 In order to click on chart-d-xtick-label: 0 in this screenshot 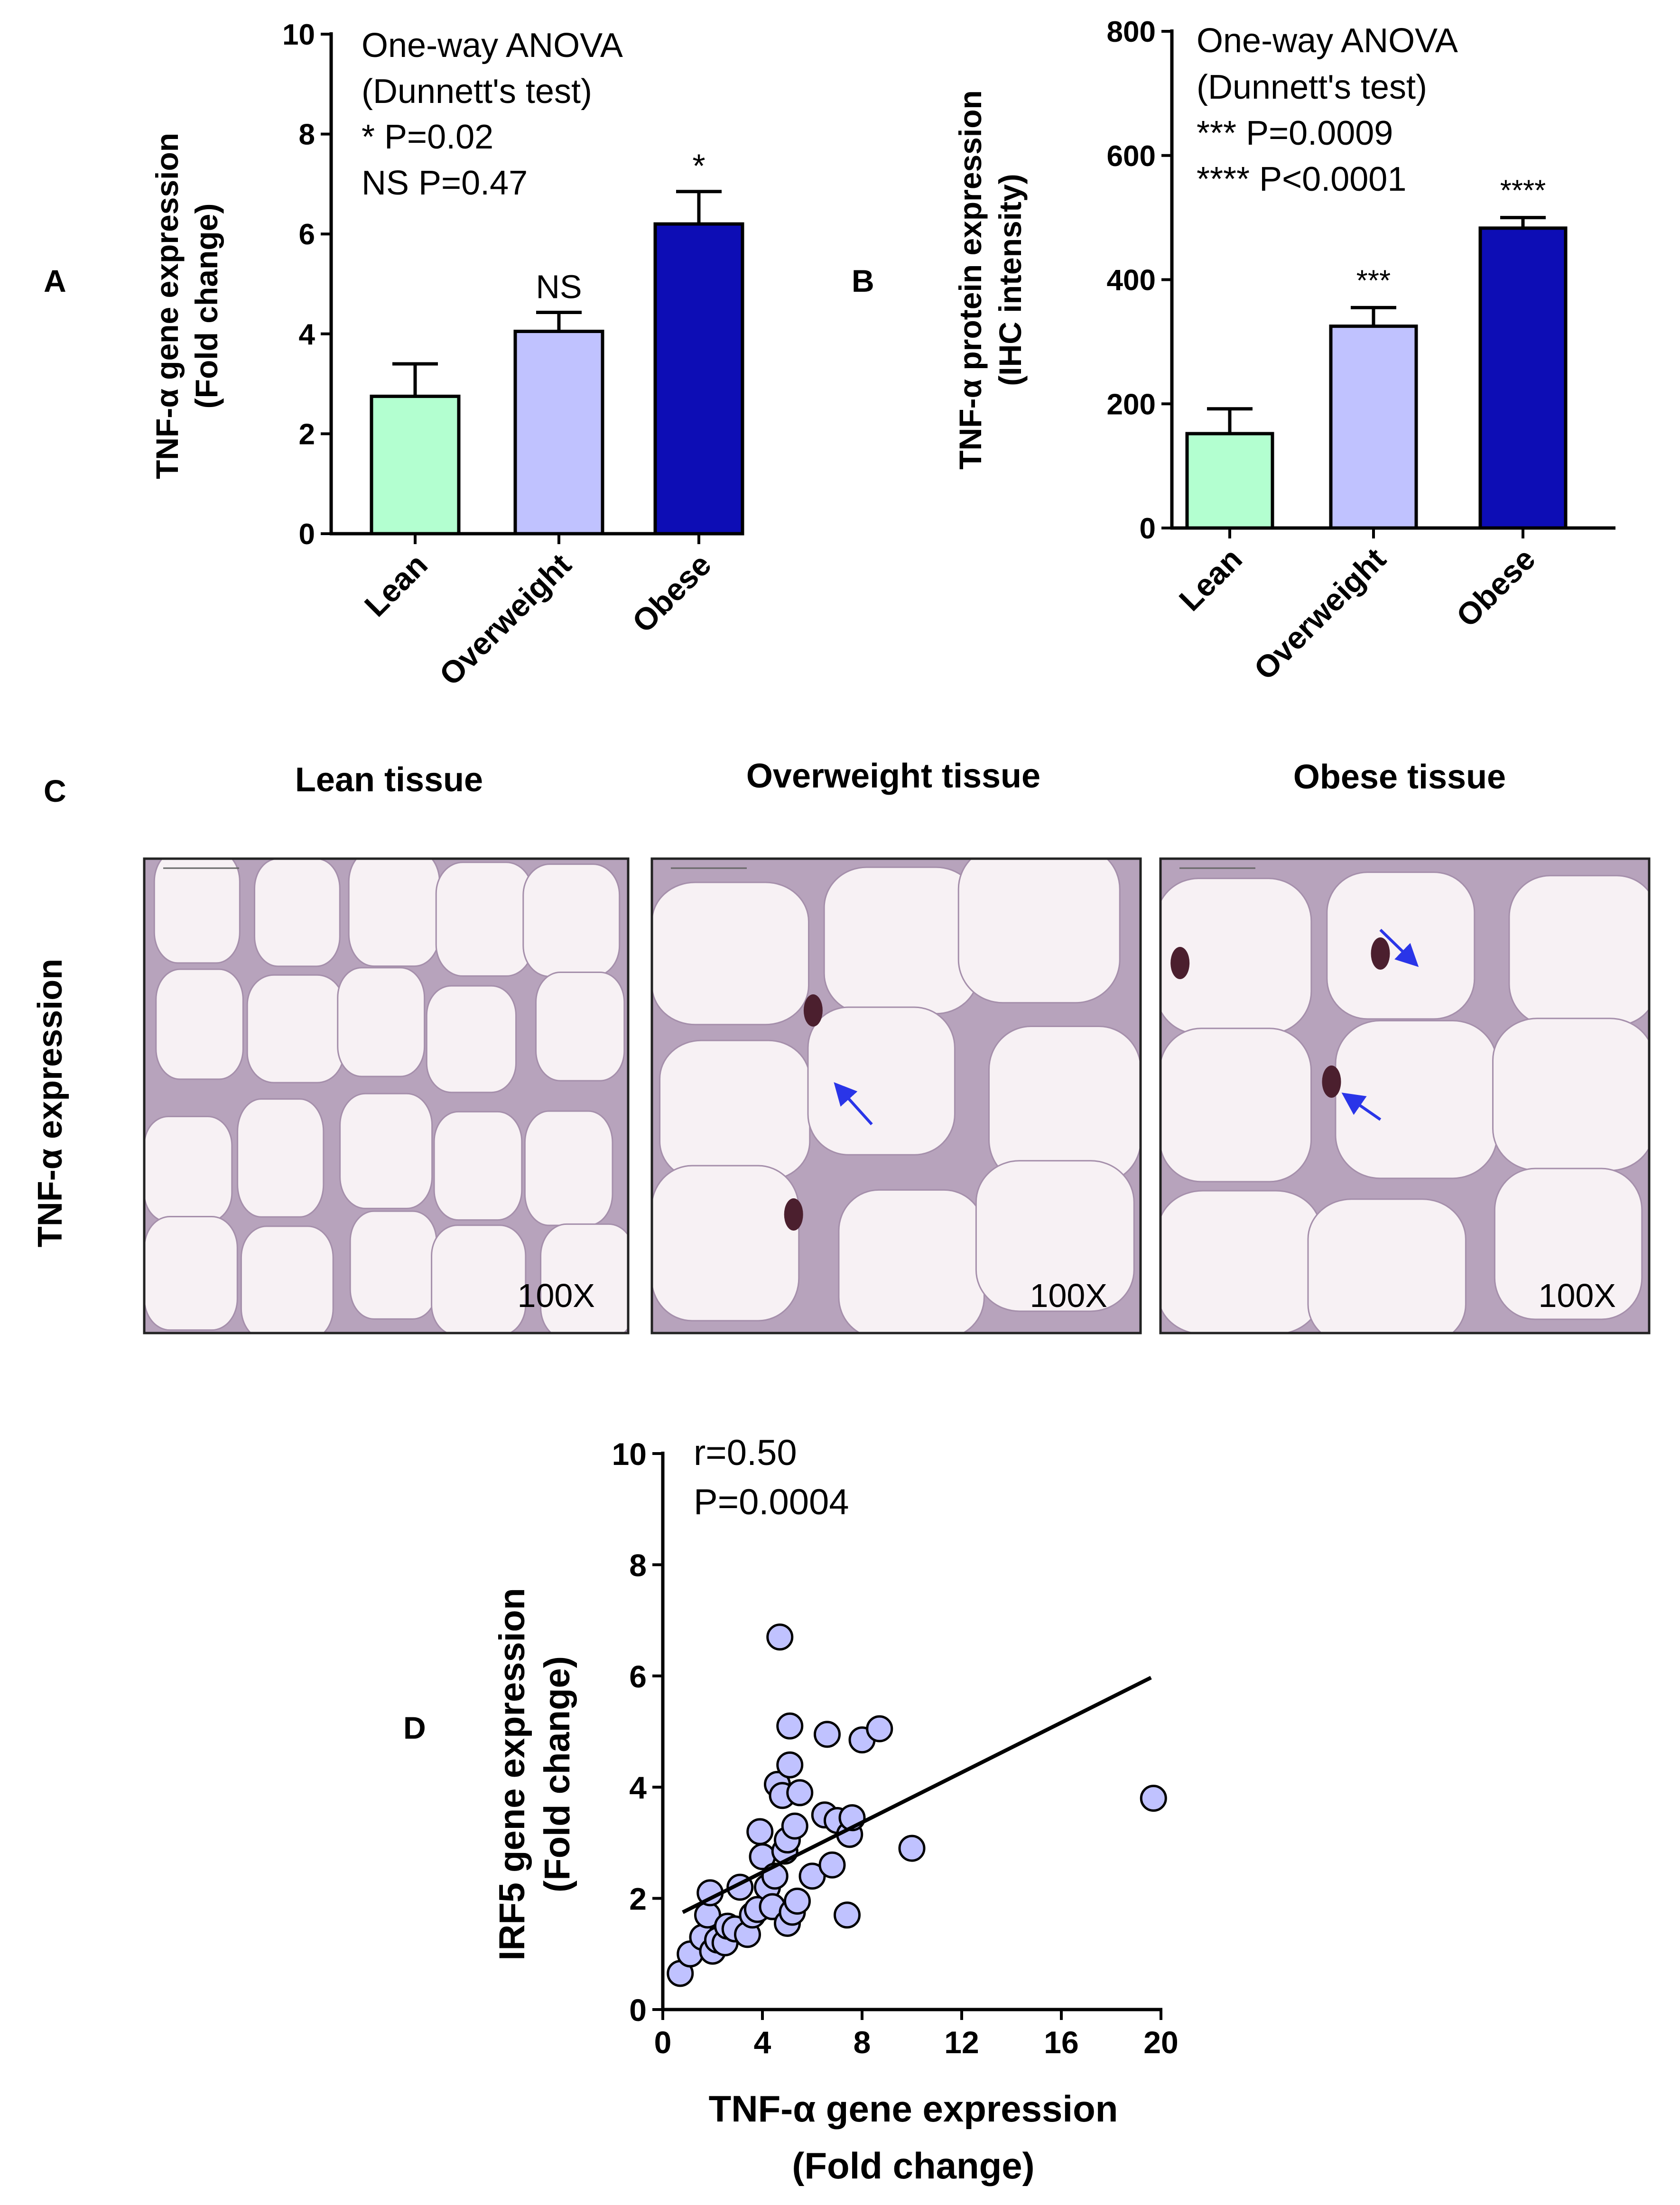, I will do `click(663, 2043)`.